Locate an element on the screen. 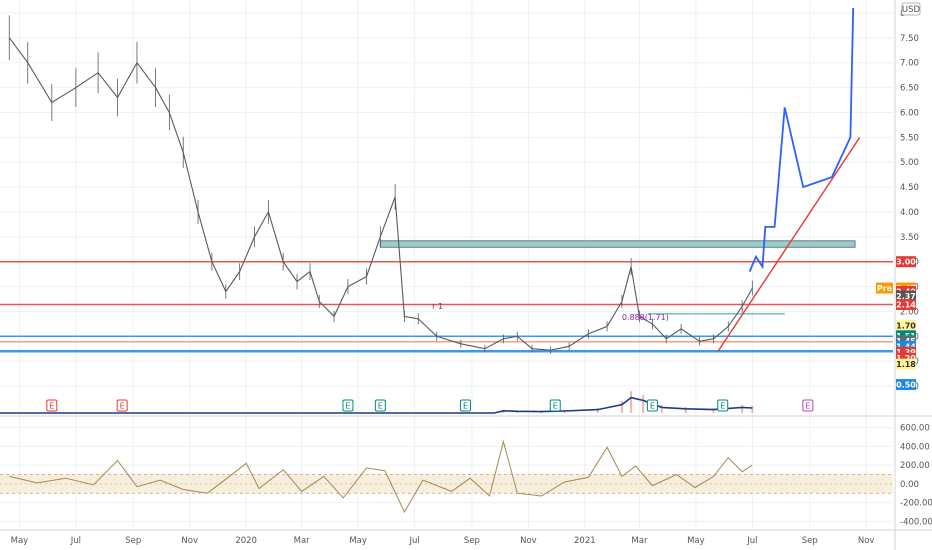  drawings is located at coordinates (789, 179).